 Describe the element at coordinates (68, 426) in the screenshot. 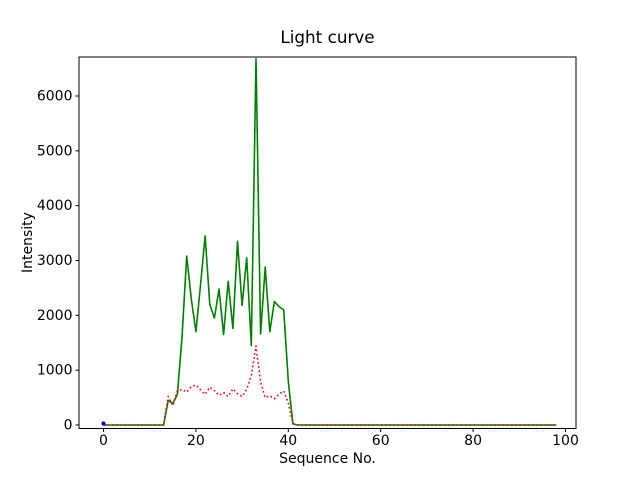

I see `y-tick-label: 0` at that location.